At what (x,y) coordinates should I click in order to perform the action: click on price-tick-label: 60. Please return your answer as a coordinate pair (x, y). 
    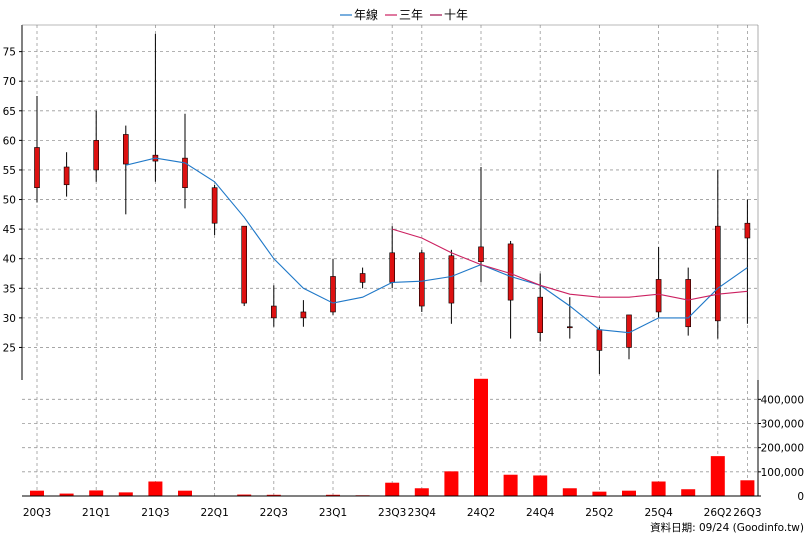
    Looking at the image, I should click on (9, 141).